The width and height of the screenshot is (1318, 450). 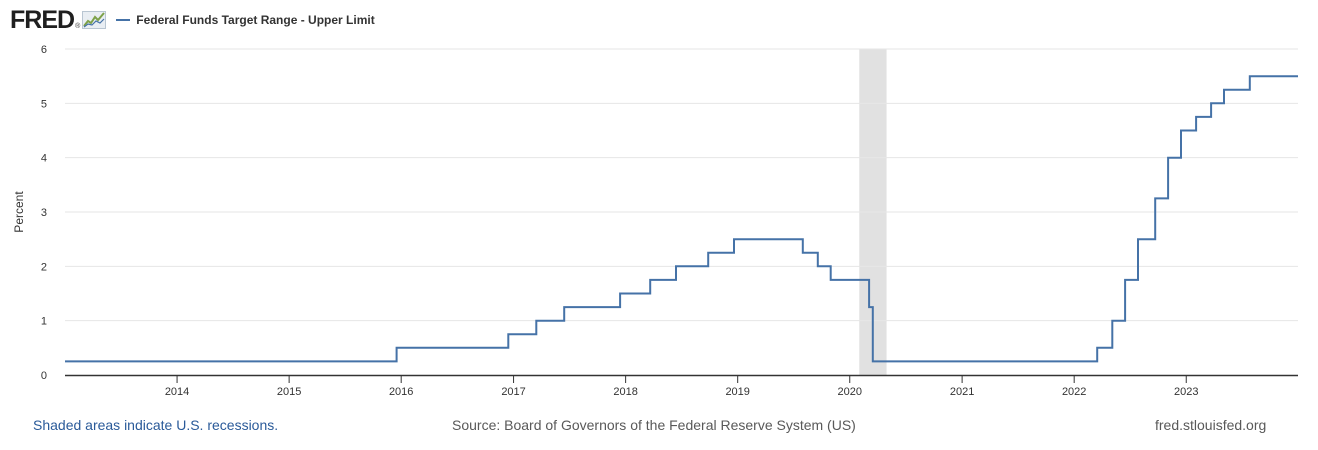 What do you see at coordinates (401, 392) in the screenshot?
I see `x-tick-label: 2016` at bounding box center [401, 392].